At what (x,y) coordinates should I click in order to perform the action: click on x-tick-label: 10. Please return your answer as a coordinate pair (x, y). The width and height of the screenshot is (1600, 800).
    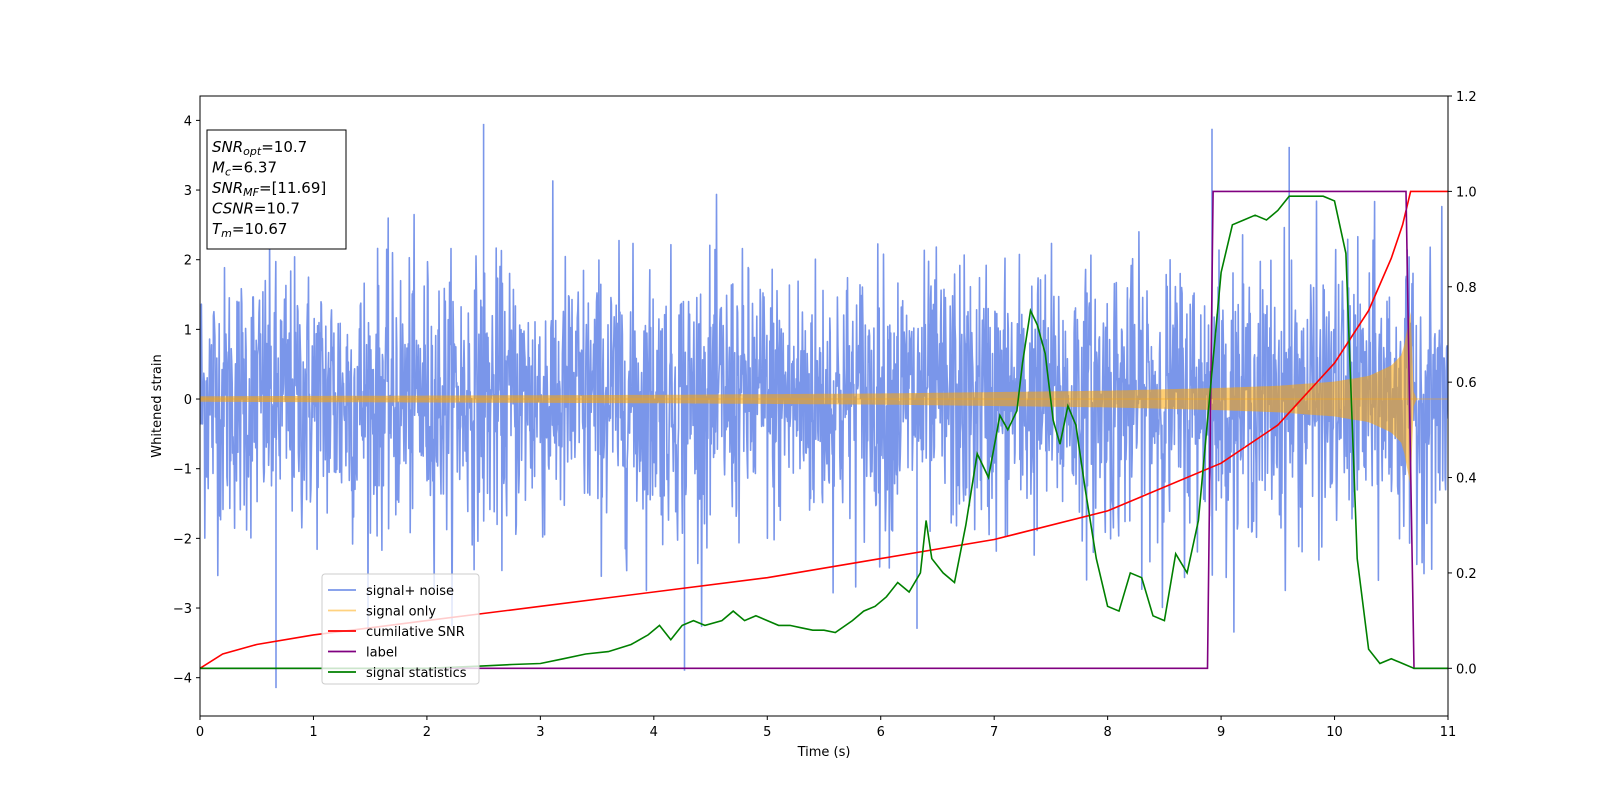
    Looking at the image, I should click on (1334, 732).